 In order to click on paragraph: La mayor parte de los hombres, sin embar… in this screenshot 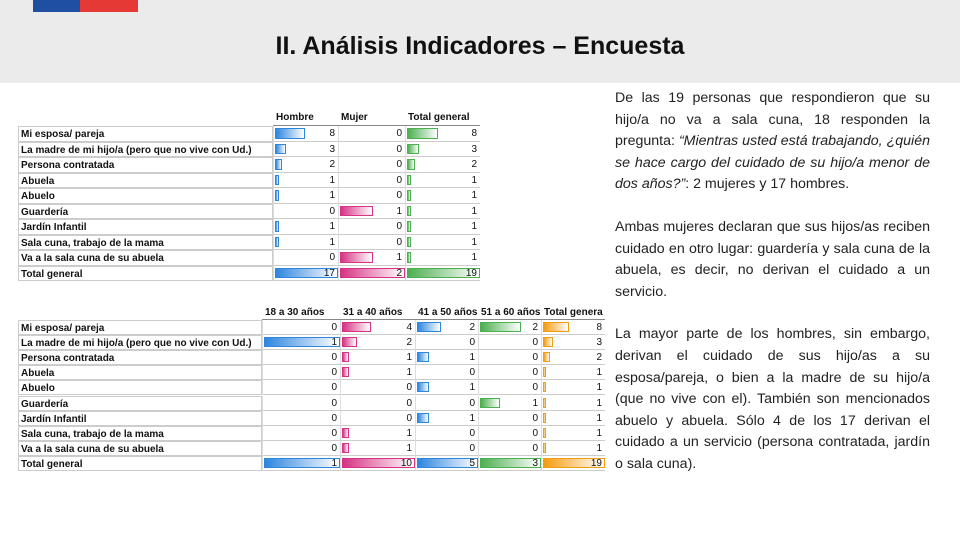, I will do `click(772, 399)`.